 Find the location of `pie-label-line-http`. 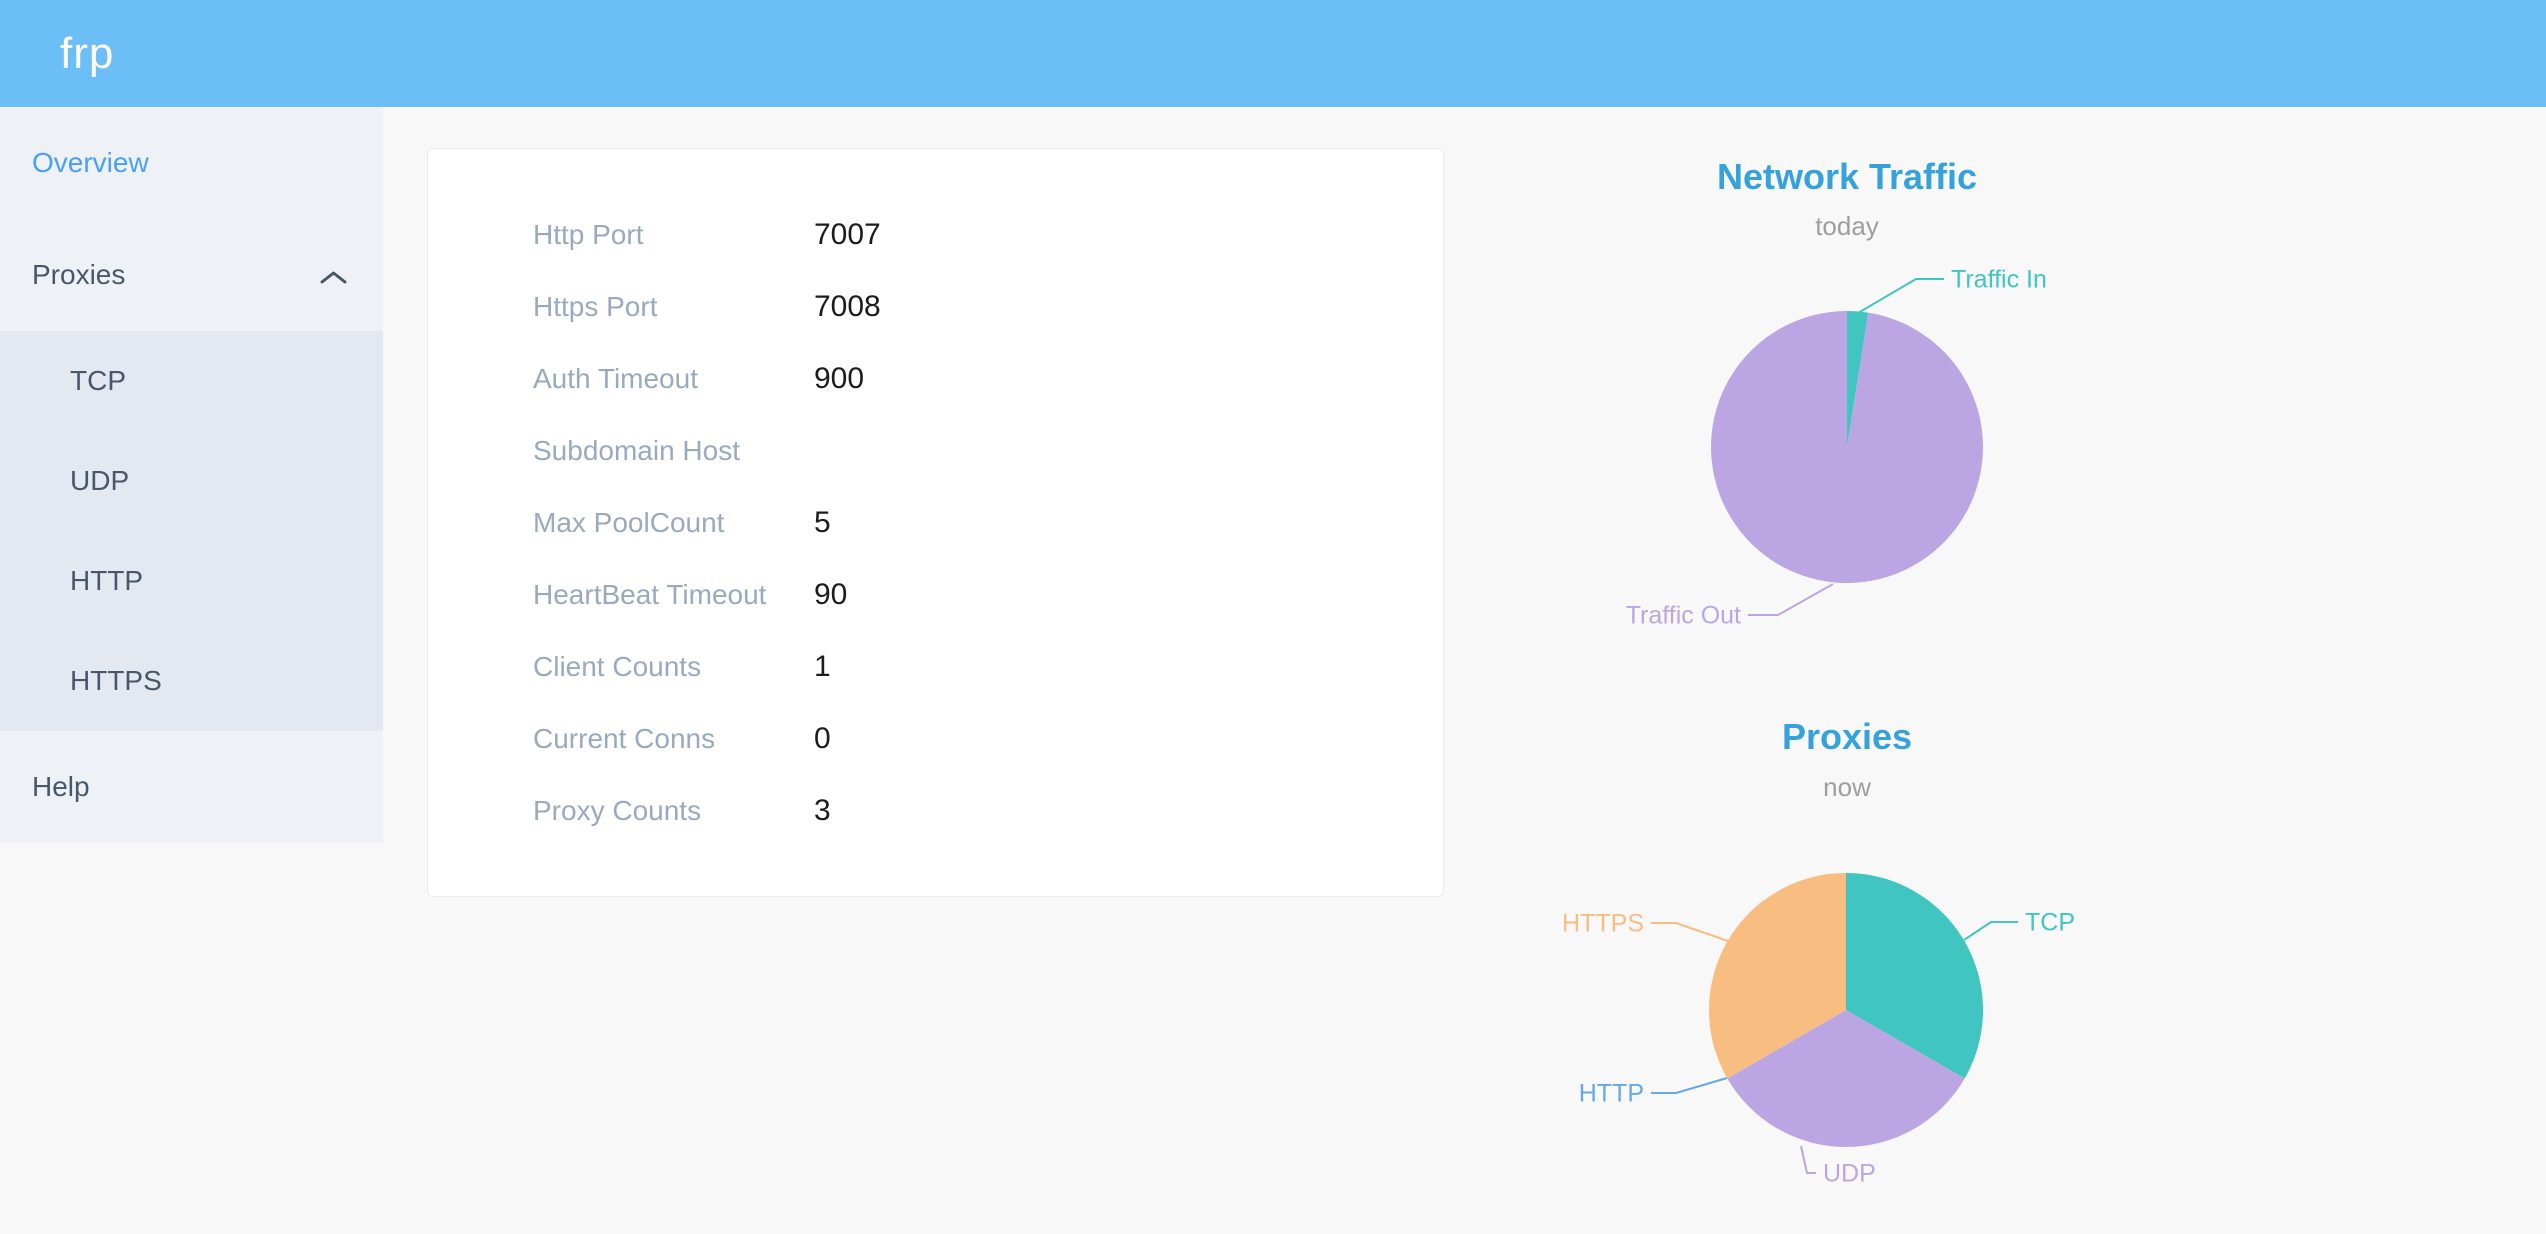

pie-label-line-http is located at coordinates (1689, 1085).